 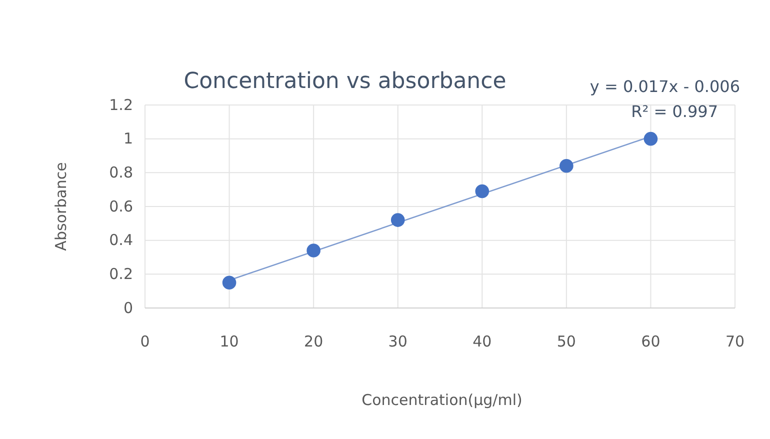 What do you see at coordinates (145, 341) in the screenshot?
I see `x-tick-label: 0` at bounding box center [145, 341].